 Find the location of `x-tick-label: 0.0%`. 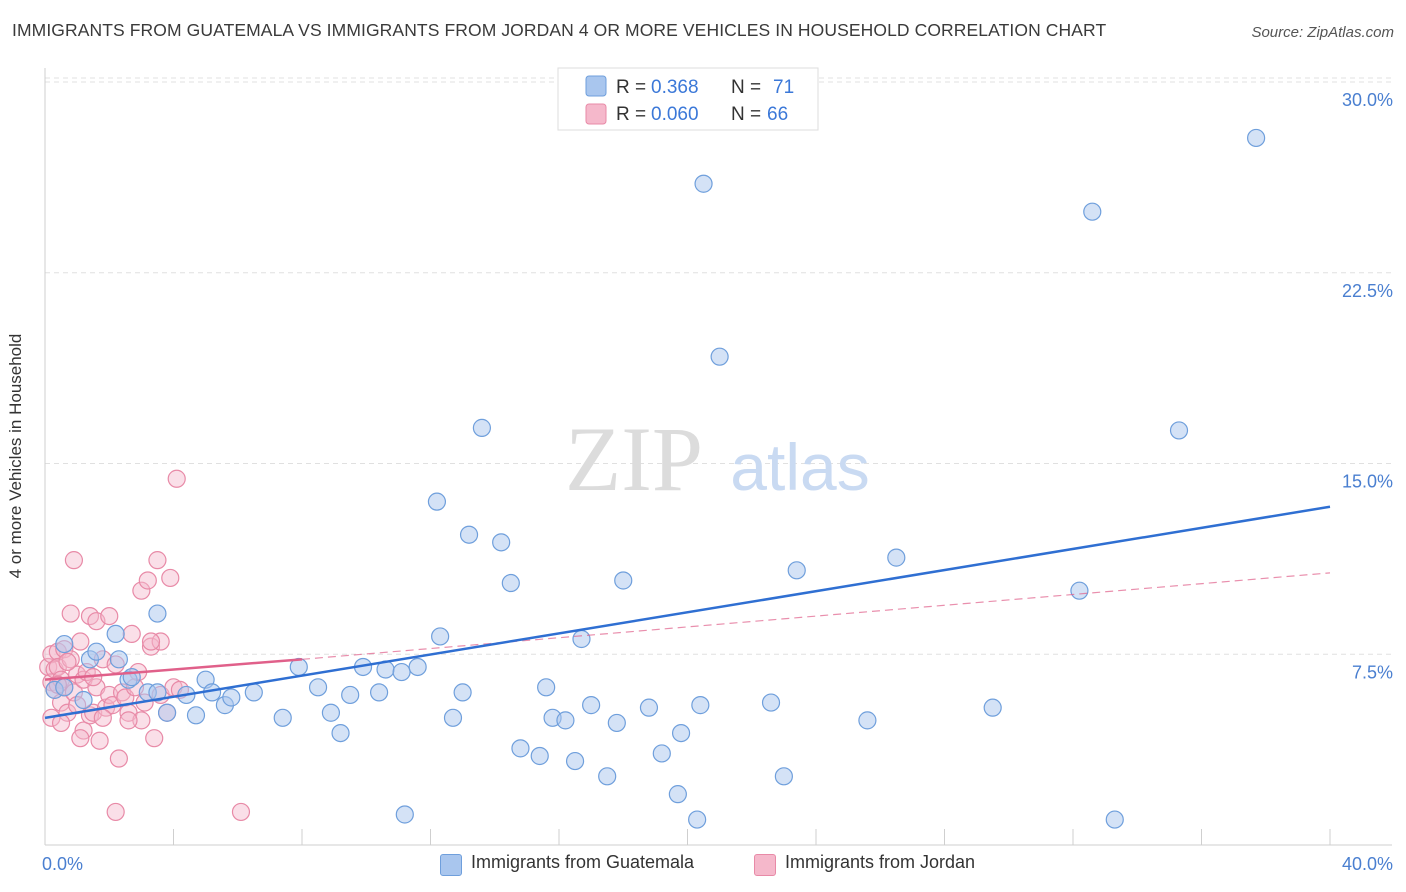

x-tick-label: 0.0% is located at coordinates (62, 864).